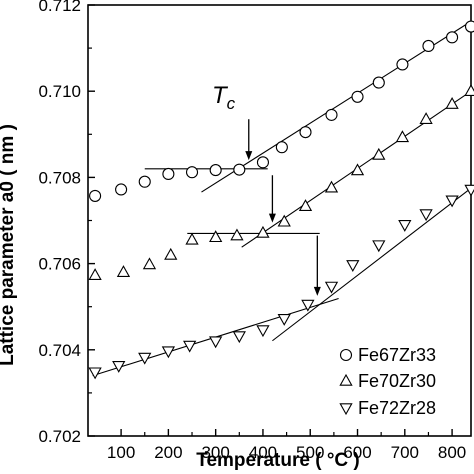  I want to click on x-tick-label: 200, so click(168, 452).